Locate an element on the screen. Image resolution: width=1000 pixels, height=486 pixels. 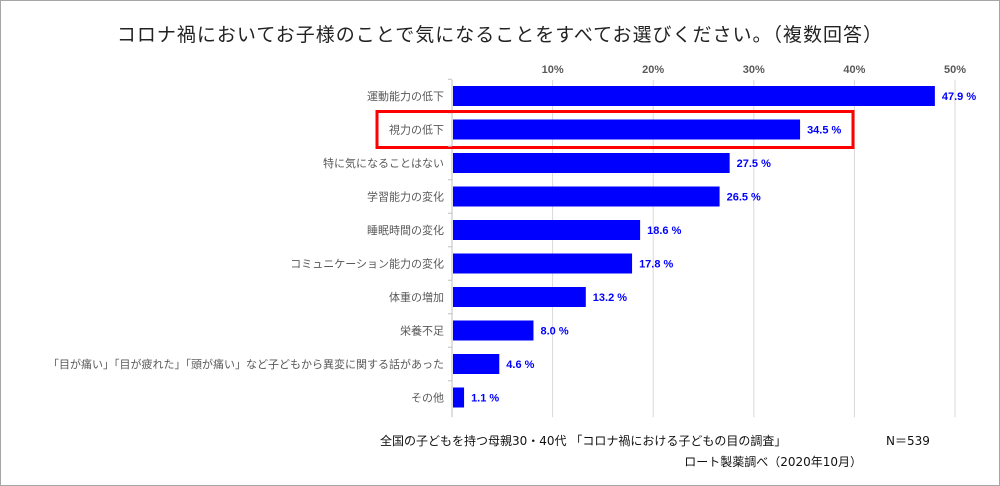
data-label: 47.9 % is located at coordinates (959, 97).